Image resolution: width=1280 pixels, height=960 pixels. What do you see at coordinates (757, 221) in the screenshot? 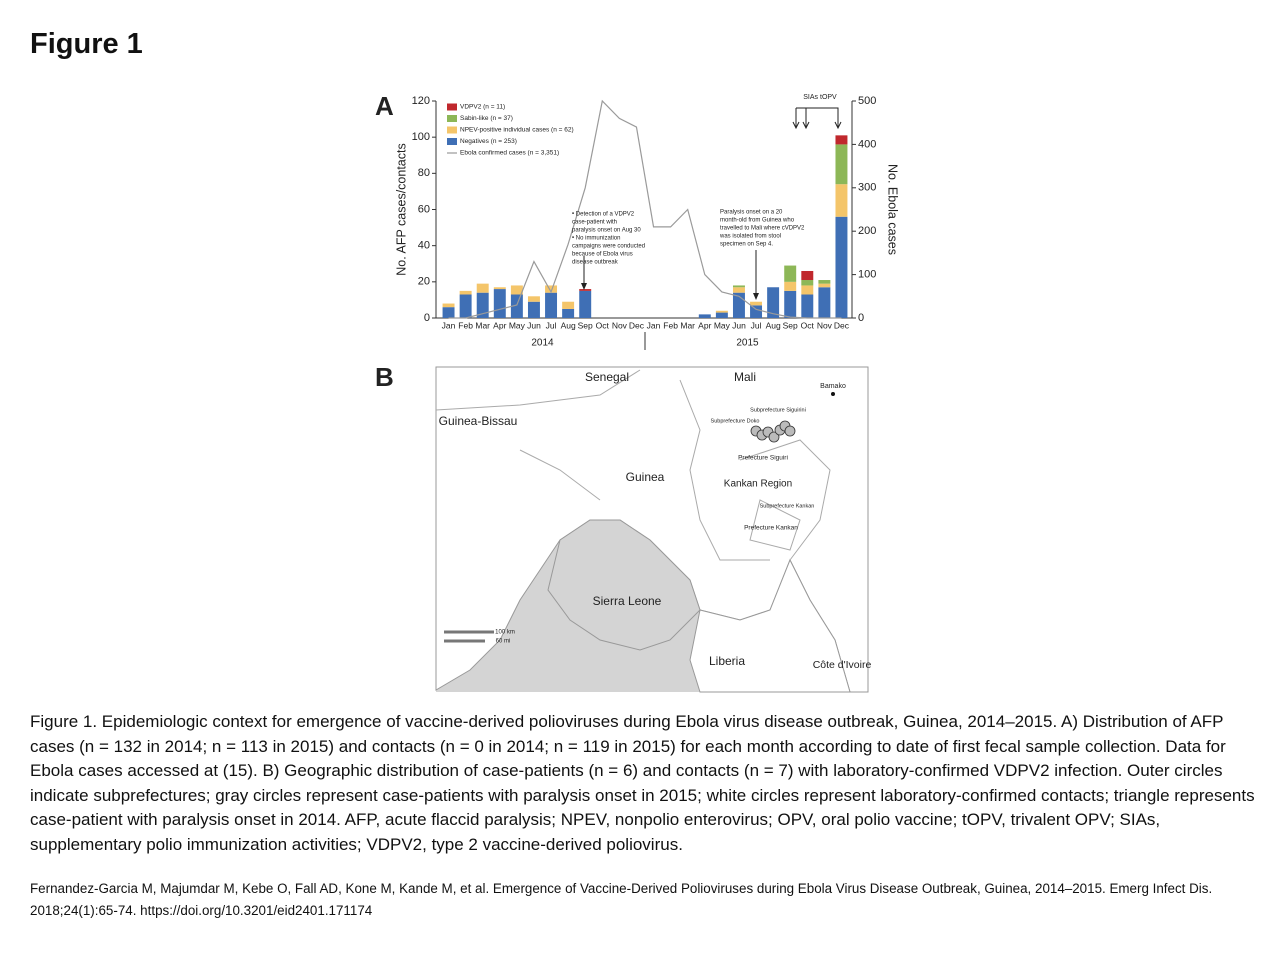
I see `annotation-line: month-old from Guinea who` at bounding box center [757, 221].